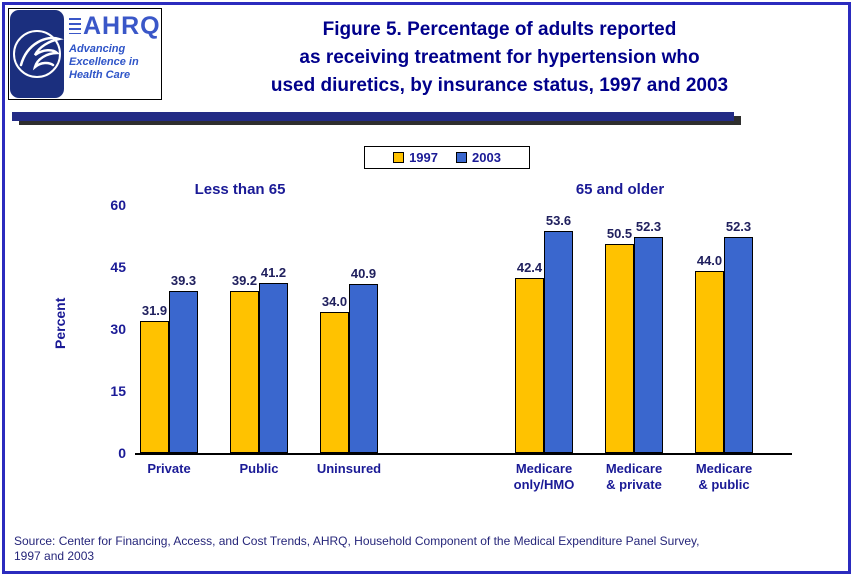 The width and height of the screenshot is (853, 576). I want to click on ahrq-tagline-line2: Excellence in, so click(104, 62).